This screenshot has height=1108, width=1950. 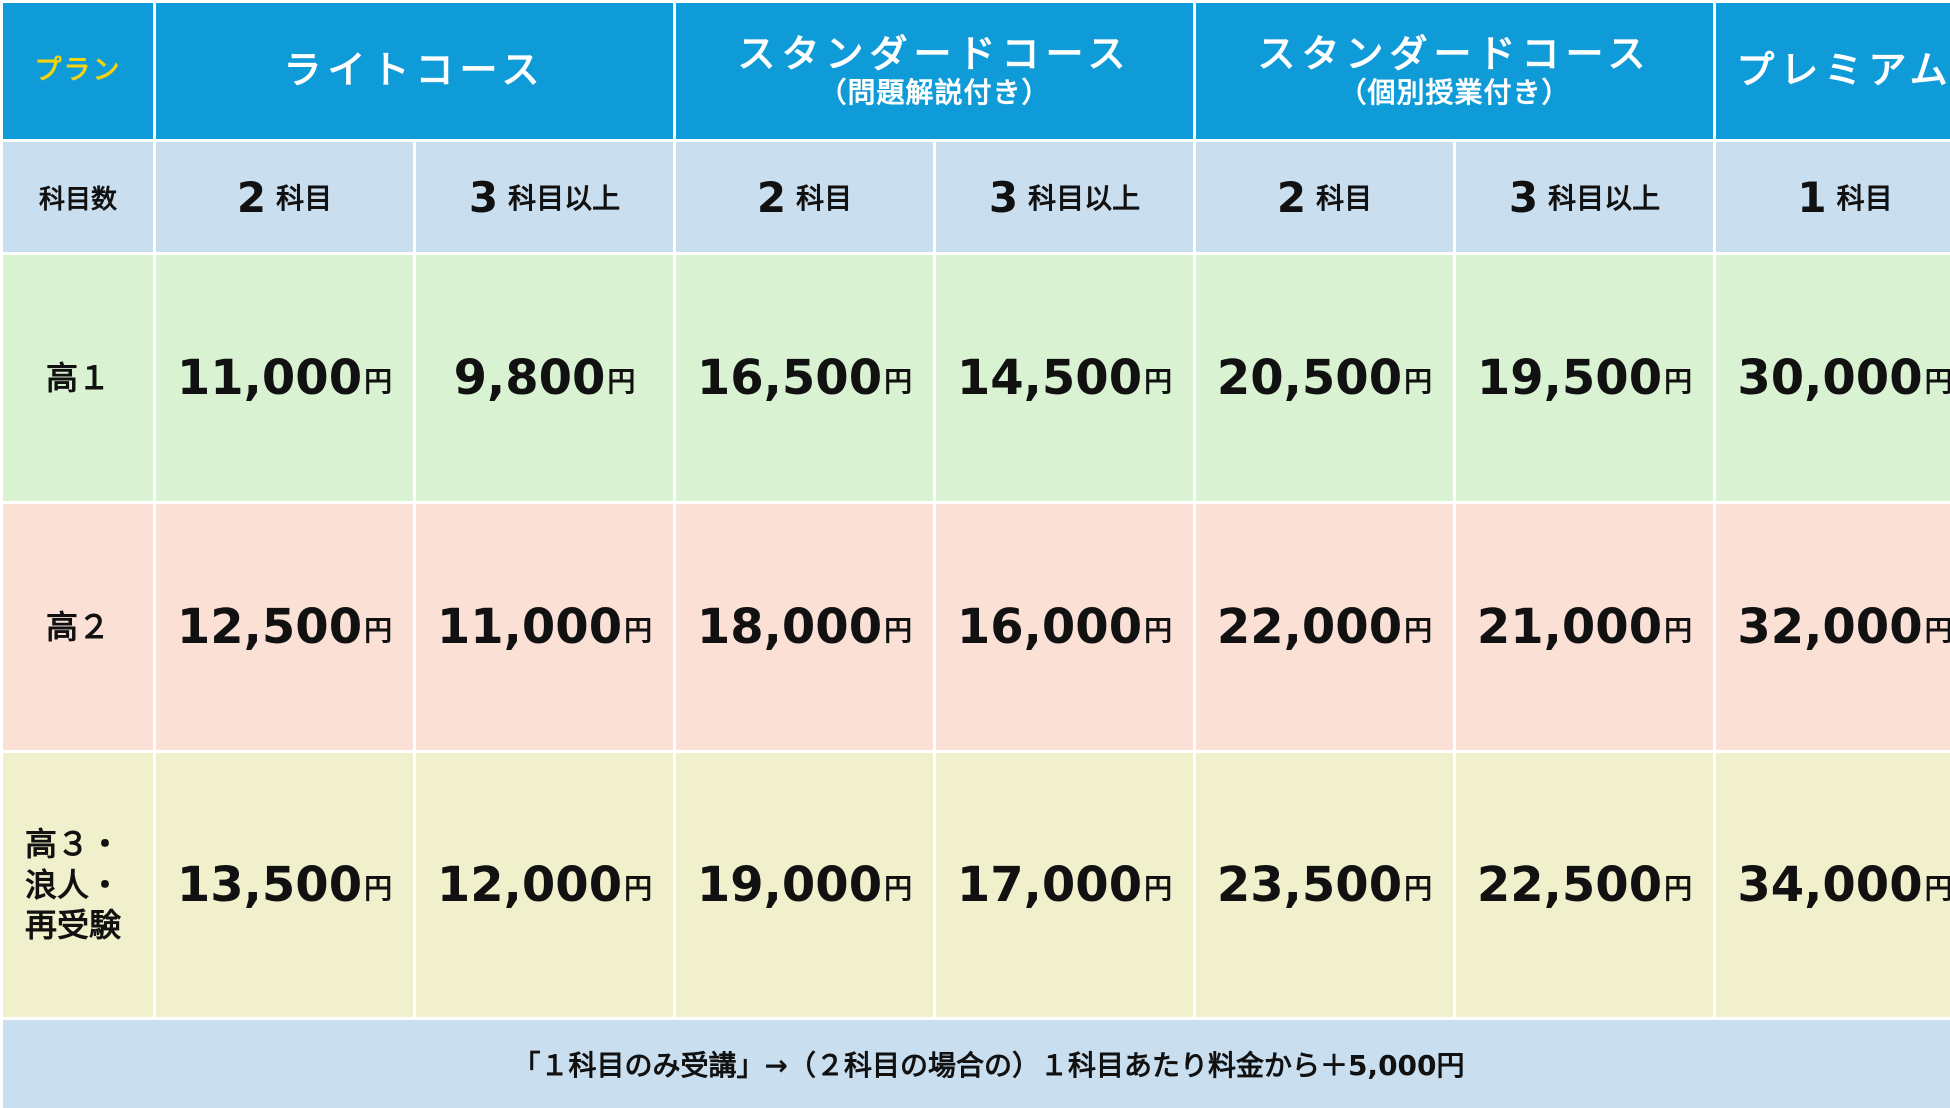 I want to click on grade-text: 高１, so click(x=77, y=377).